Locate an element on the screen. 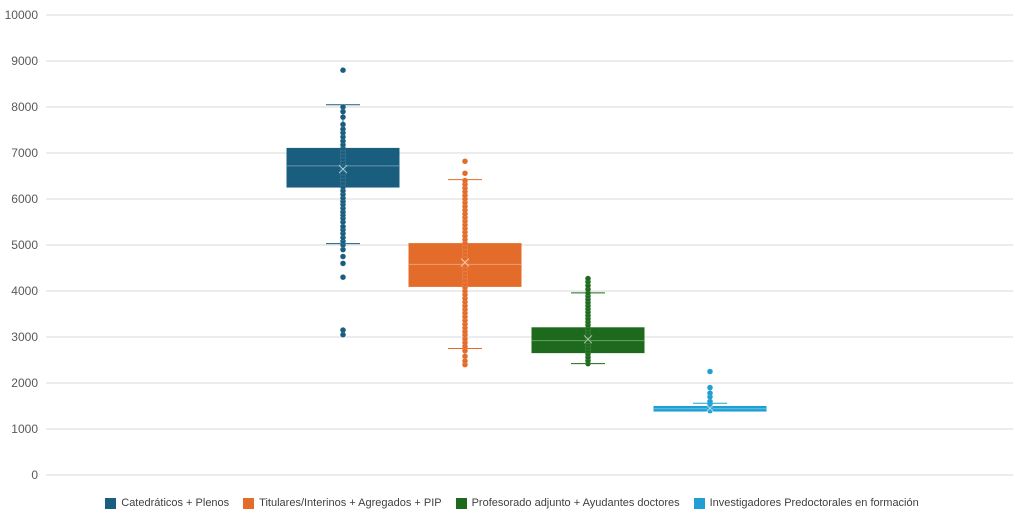 The image size is (1024, 529). legend-label: Profesorado adjunto + Ayudantes doctores is located at coordinates (575, 503).